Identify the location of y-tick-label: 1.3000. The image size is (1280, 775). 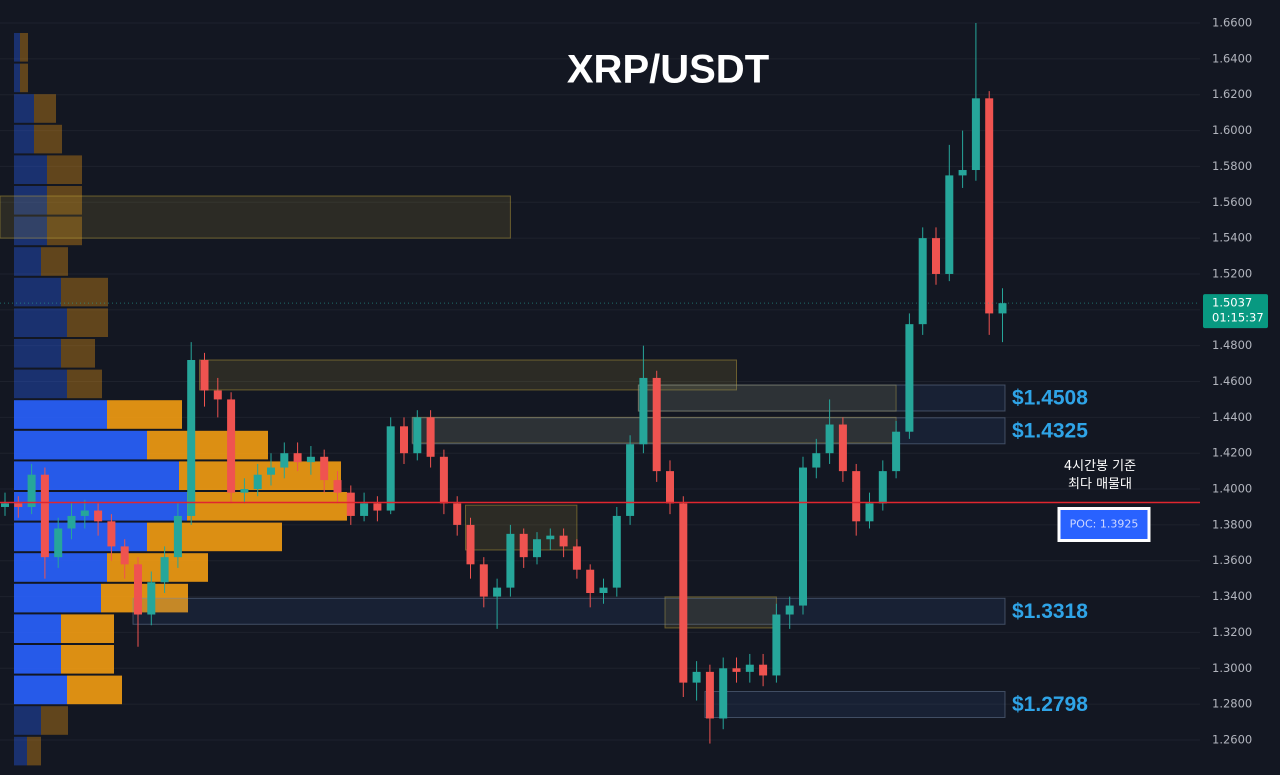
(1232, 668).